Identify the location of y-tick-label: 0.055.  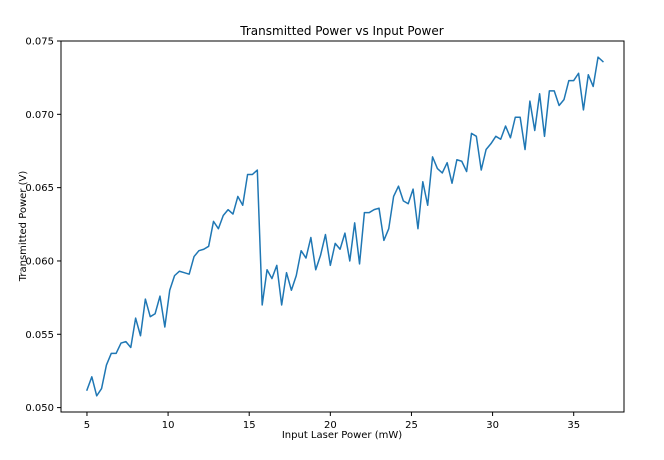
(39, 335).